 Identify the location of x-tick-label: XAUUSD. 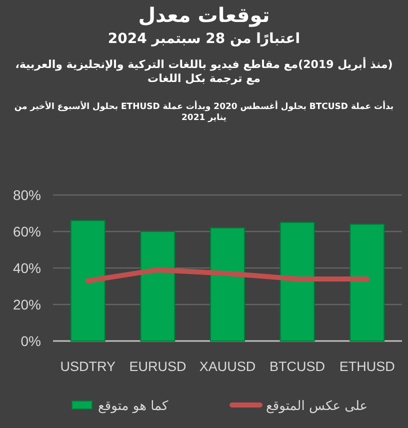
(227, 366).